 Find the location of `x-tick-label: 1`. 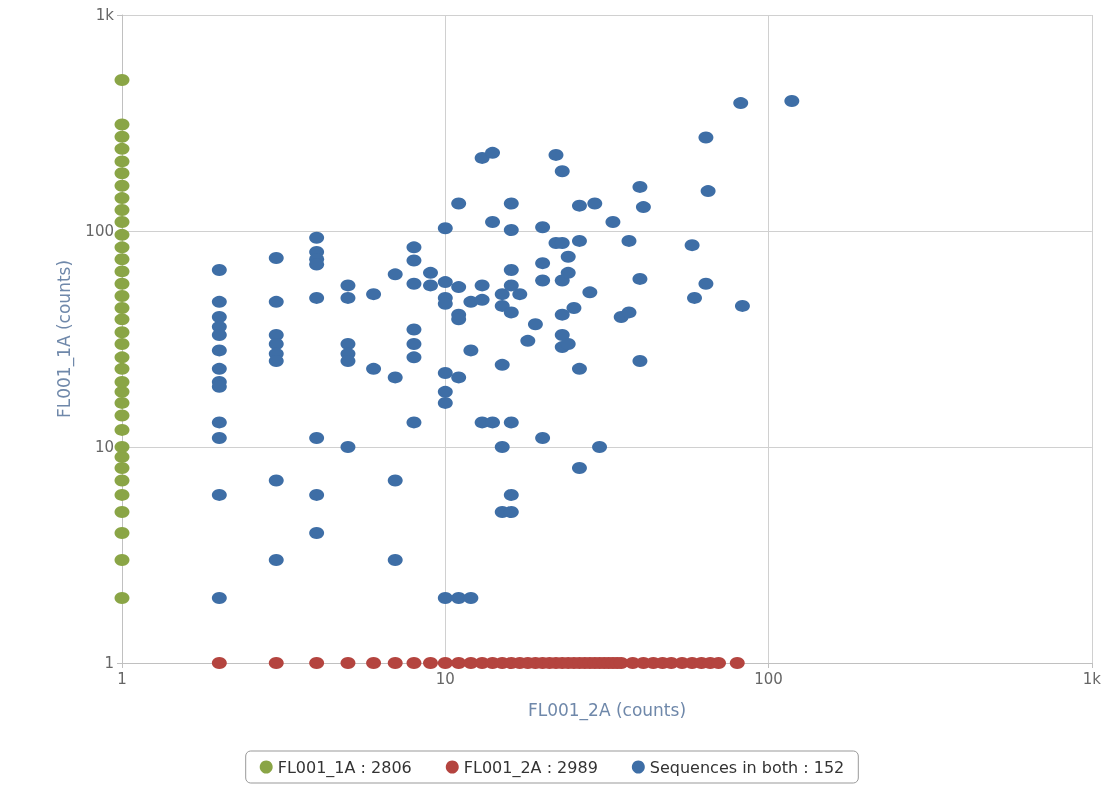

x-tick-label: 1 is located at coordinates (122, 678).